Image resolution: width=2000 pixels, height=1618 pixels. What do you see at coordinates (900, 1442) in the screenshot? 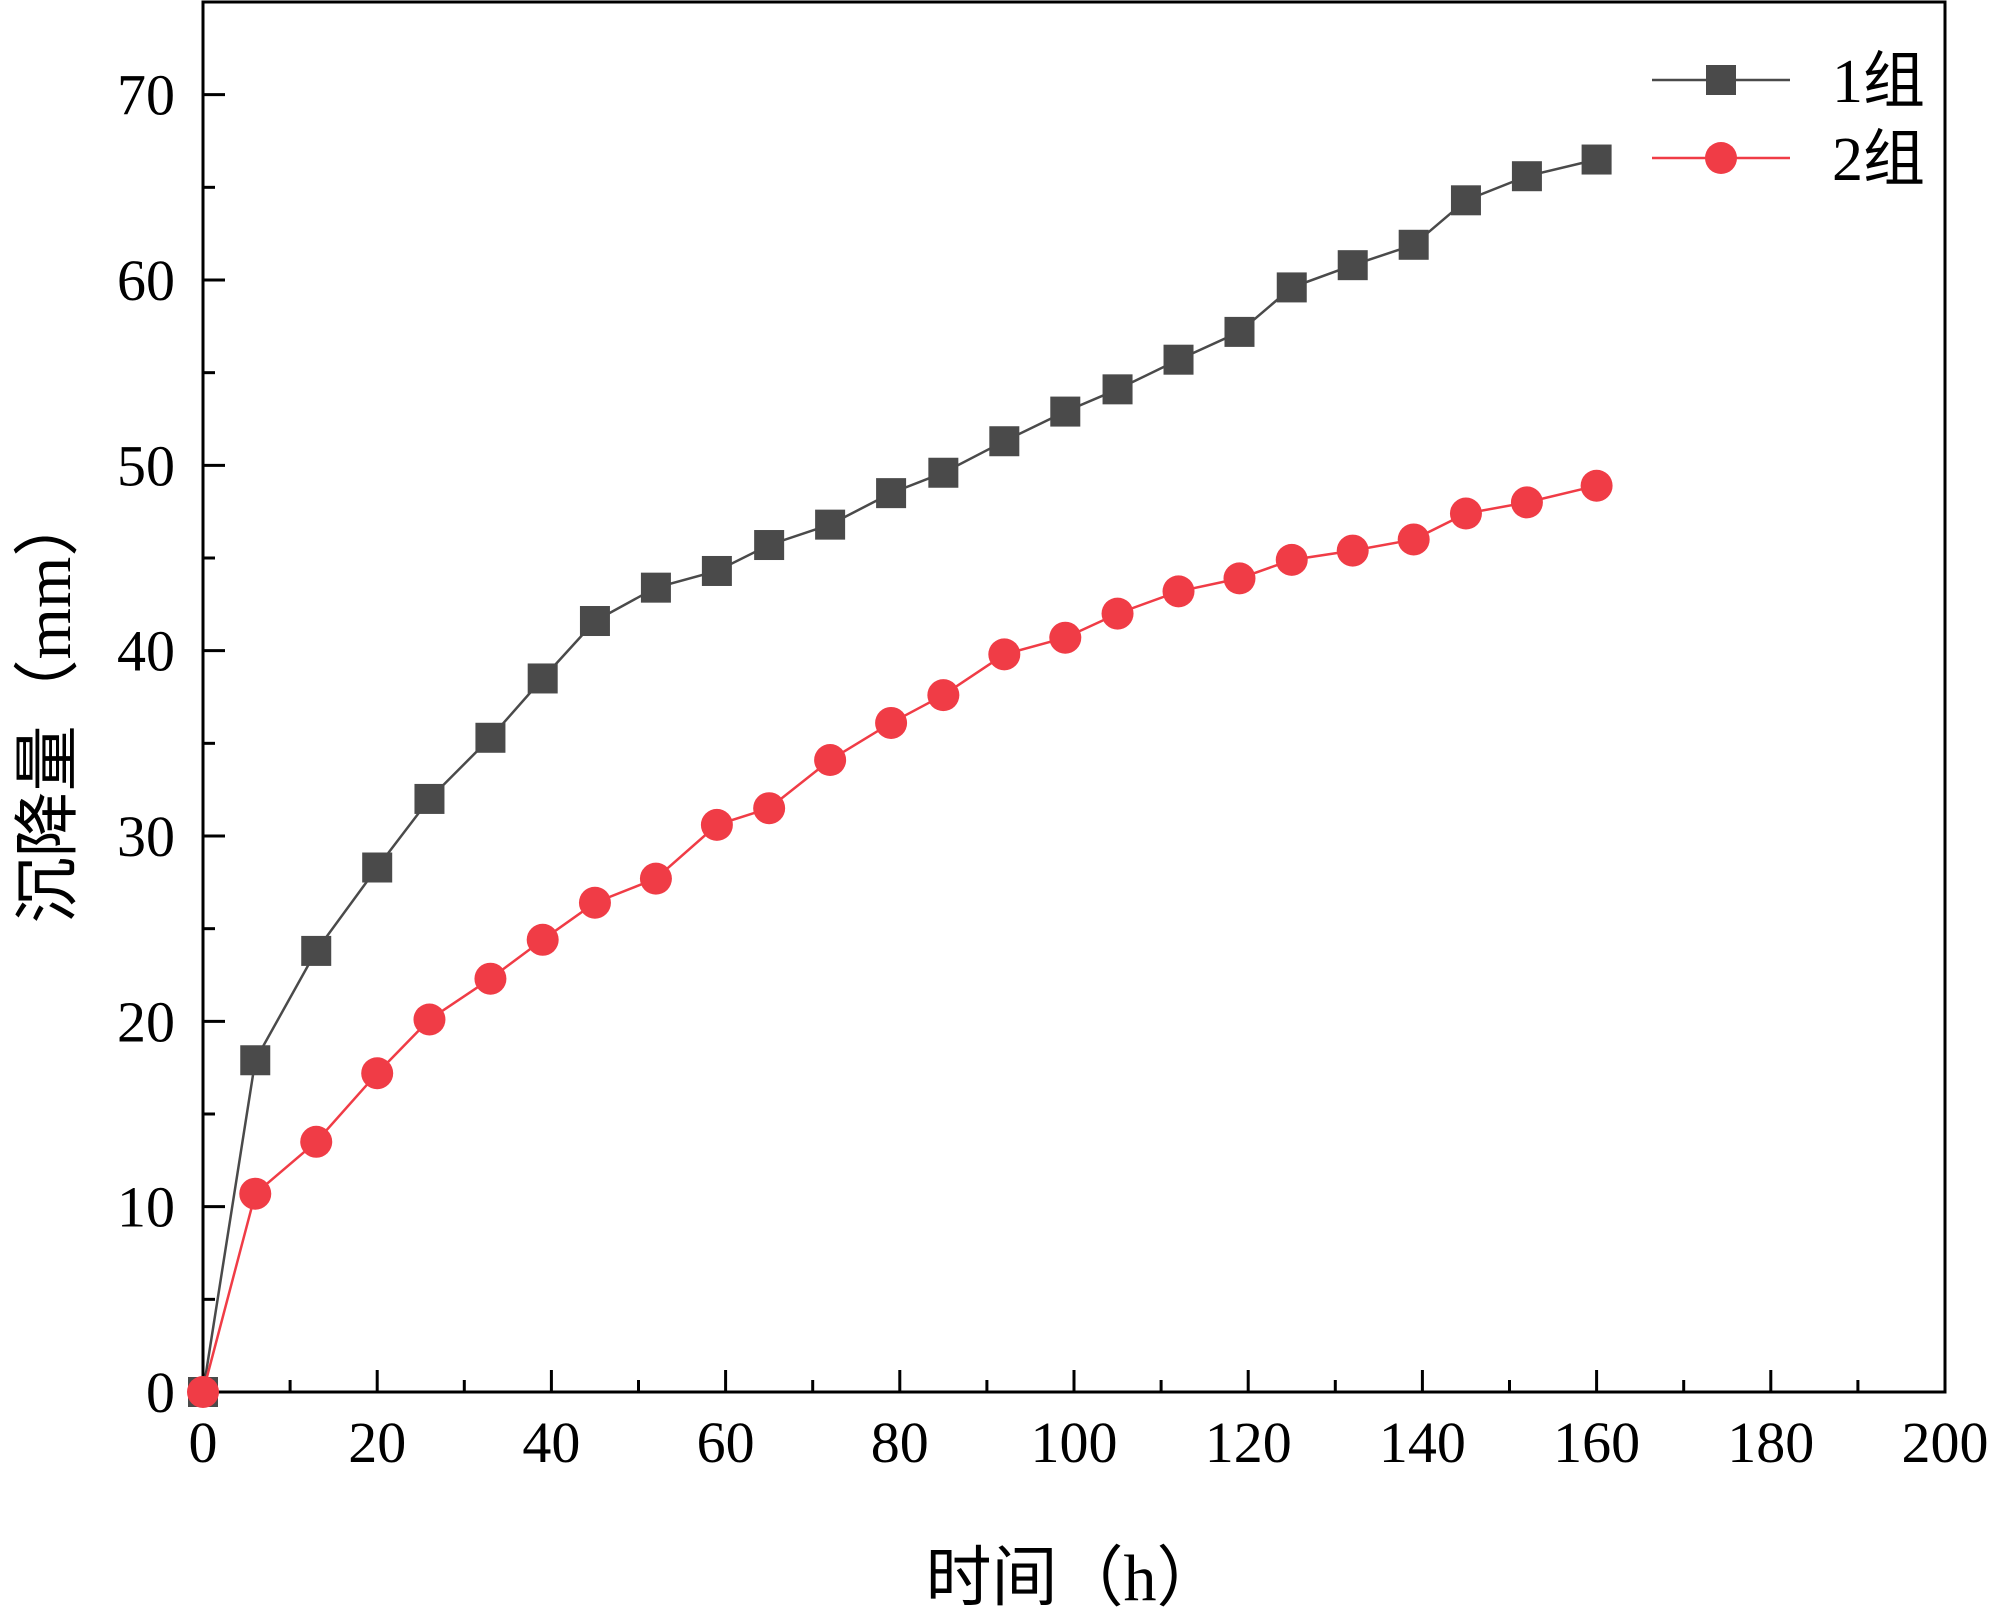
I see `x-tick-label: 80` at bounding box center [900, 1442].